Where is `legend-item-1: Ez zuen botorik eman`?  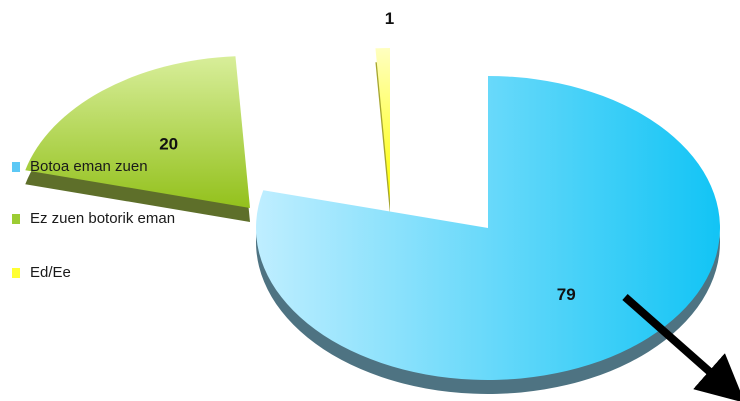
legend-item-1: Ez zuen botorik eman is located at coordinates (93, 218).